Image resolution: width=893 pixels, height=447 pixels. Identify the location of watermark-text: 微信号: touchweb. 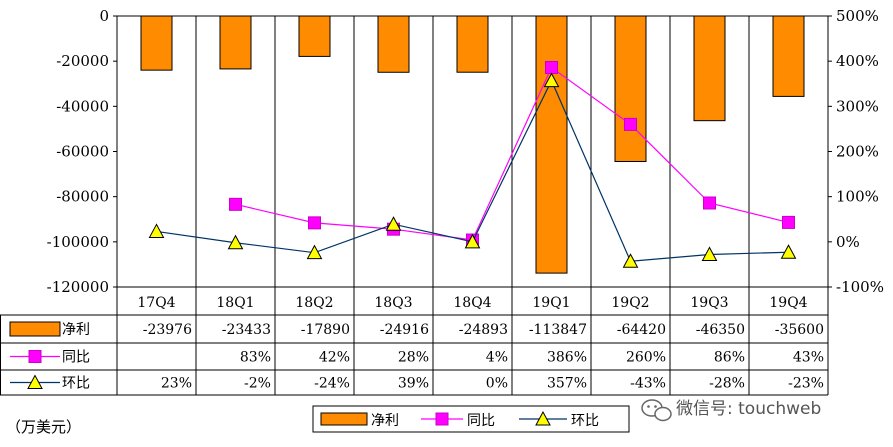
(748, 409).